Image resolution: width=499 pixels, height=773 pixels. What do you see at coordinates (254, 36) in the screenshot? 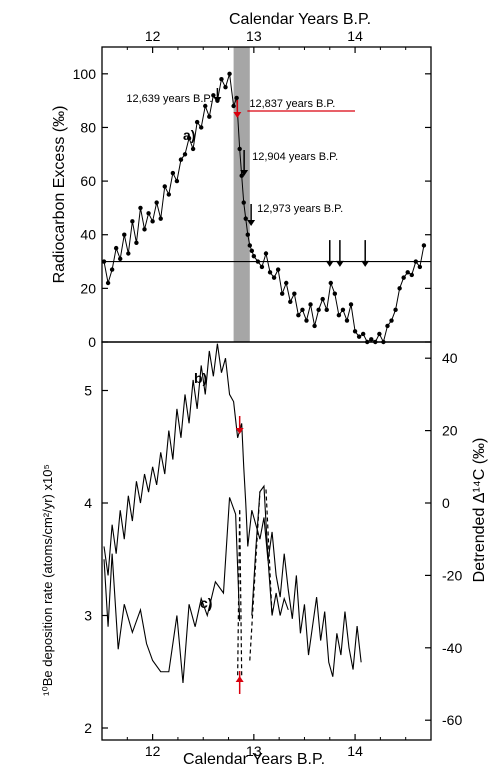
I see `top-x-tick-label: 13` at bounding box center [254, 36].